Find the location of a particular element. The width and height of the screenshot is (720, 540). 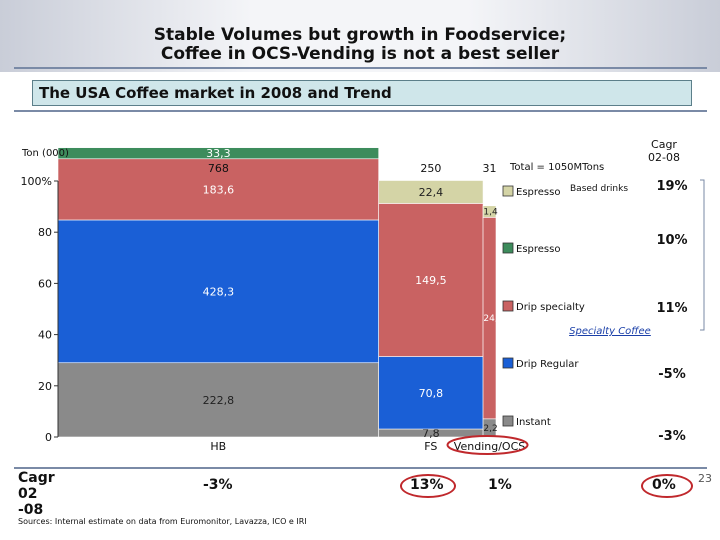

overall-cagr-highlight-circle is located at coordinates (667, 486).